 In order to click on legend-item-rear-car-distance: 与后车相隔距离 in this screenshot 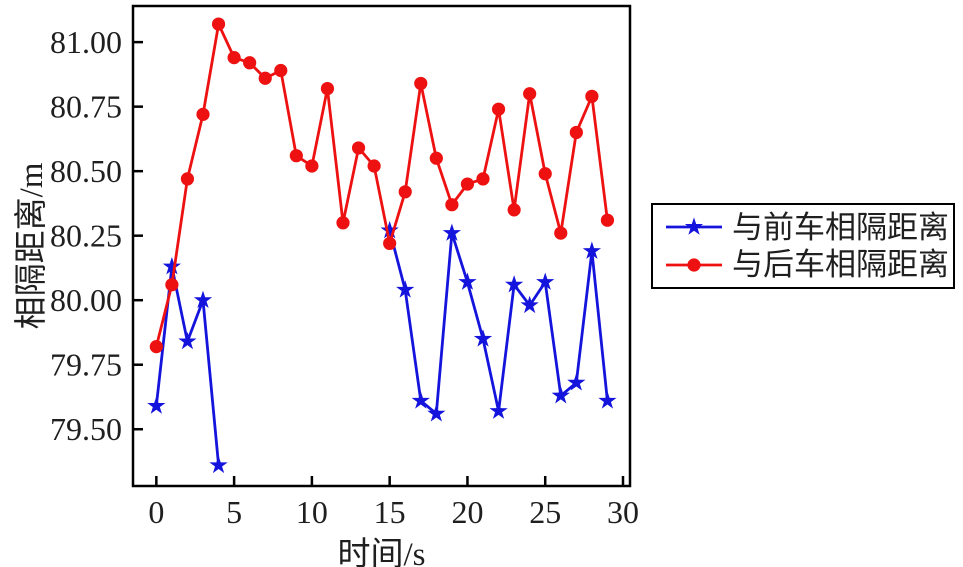, I will do `click(808, 264)`.